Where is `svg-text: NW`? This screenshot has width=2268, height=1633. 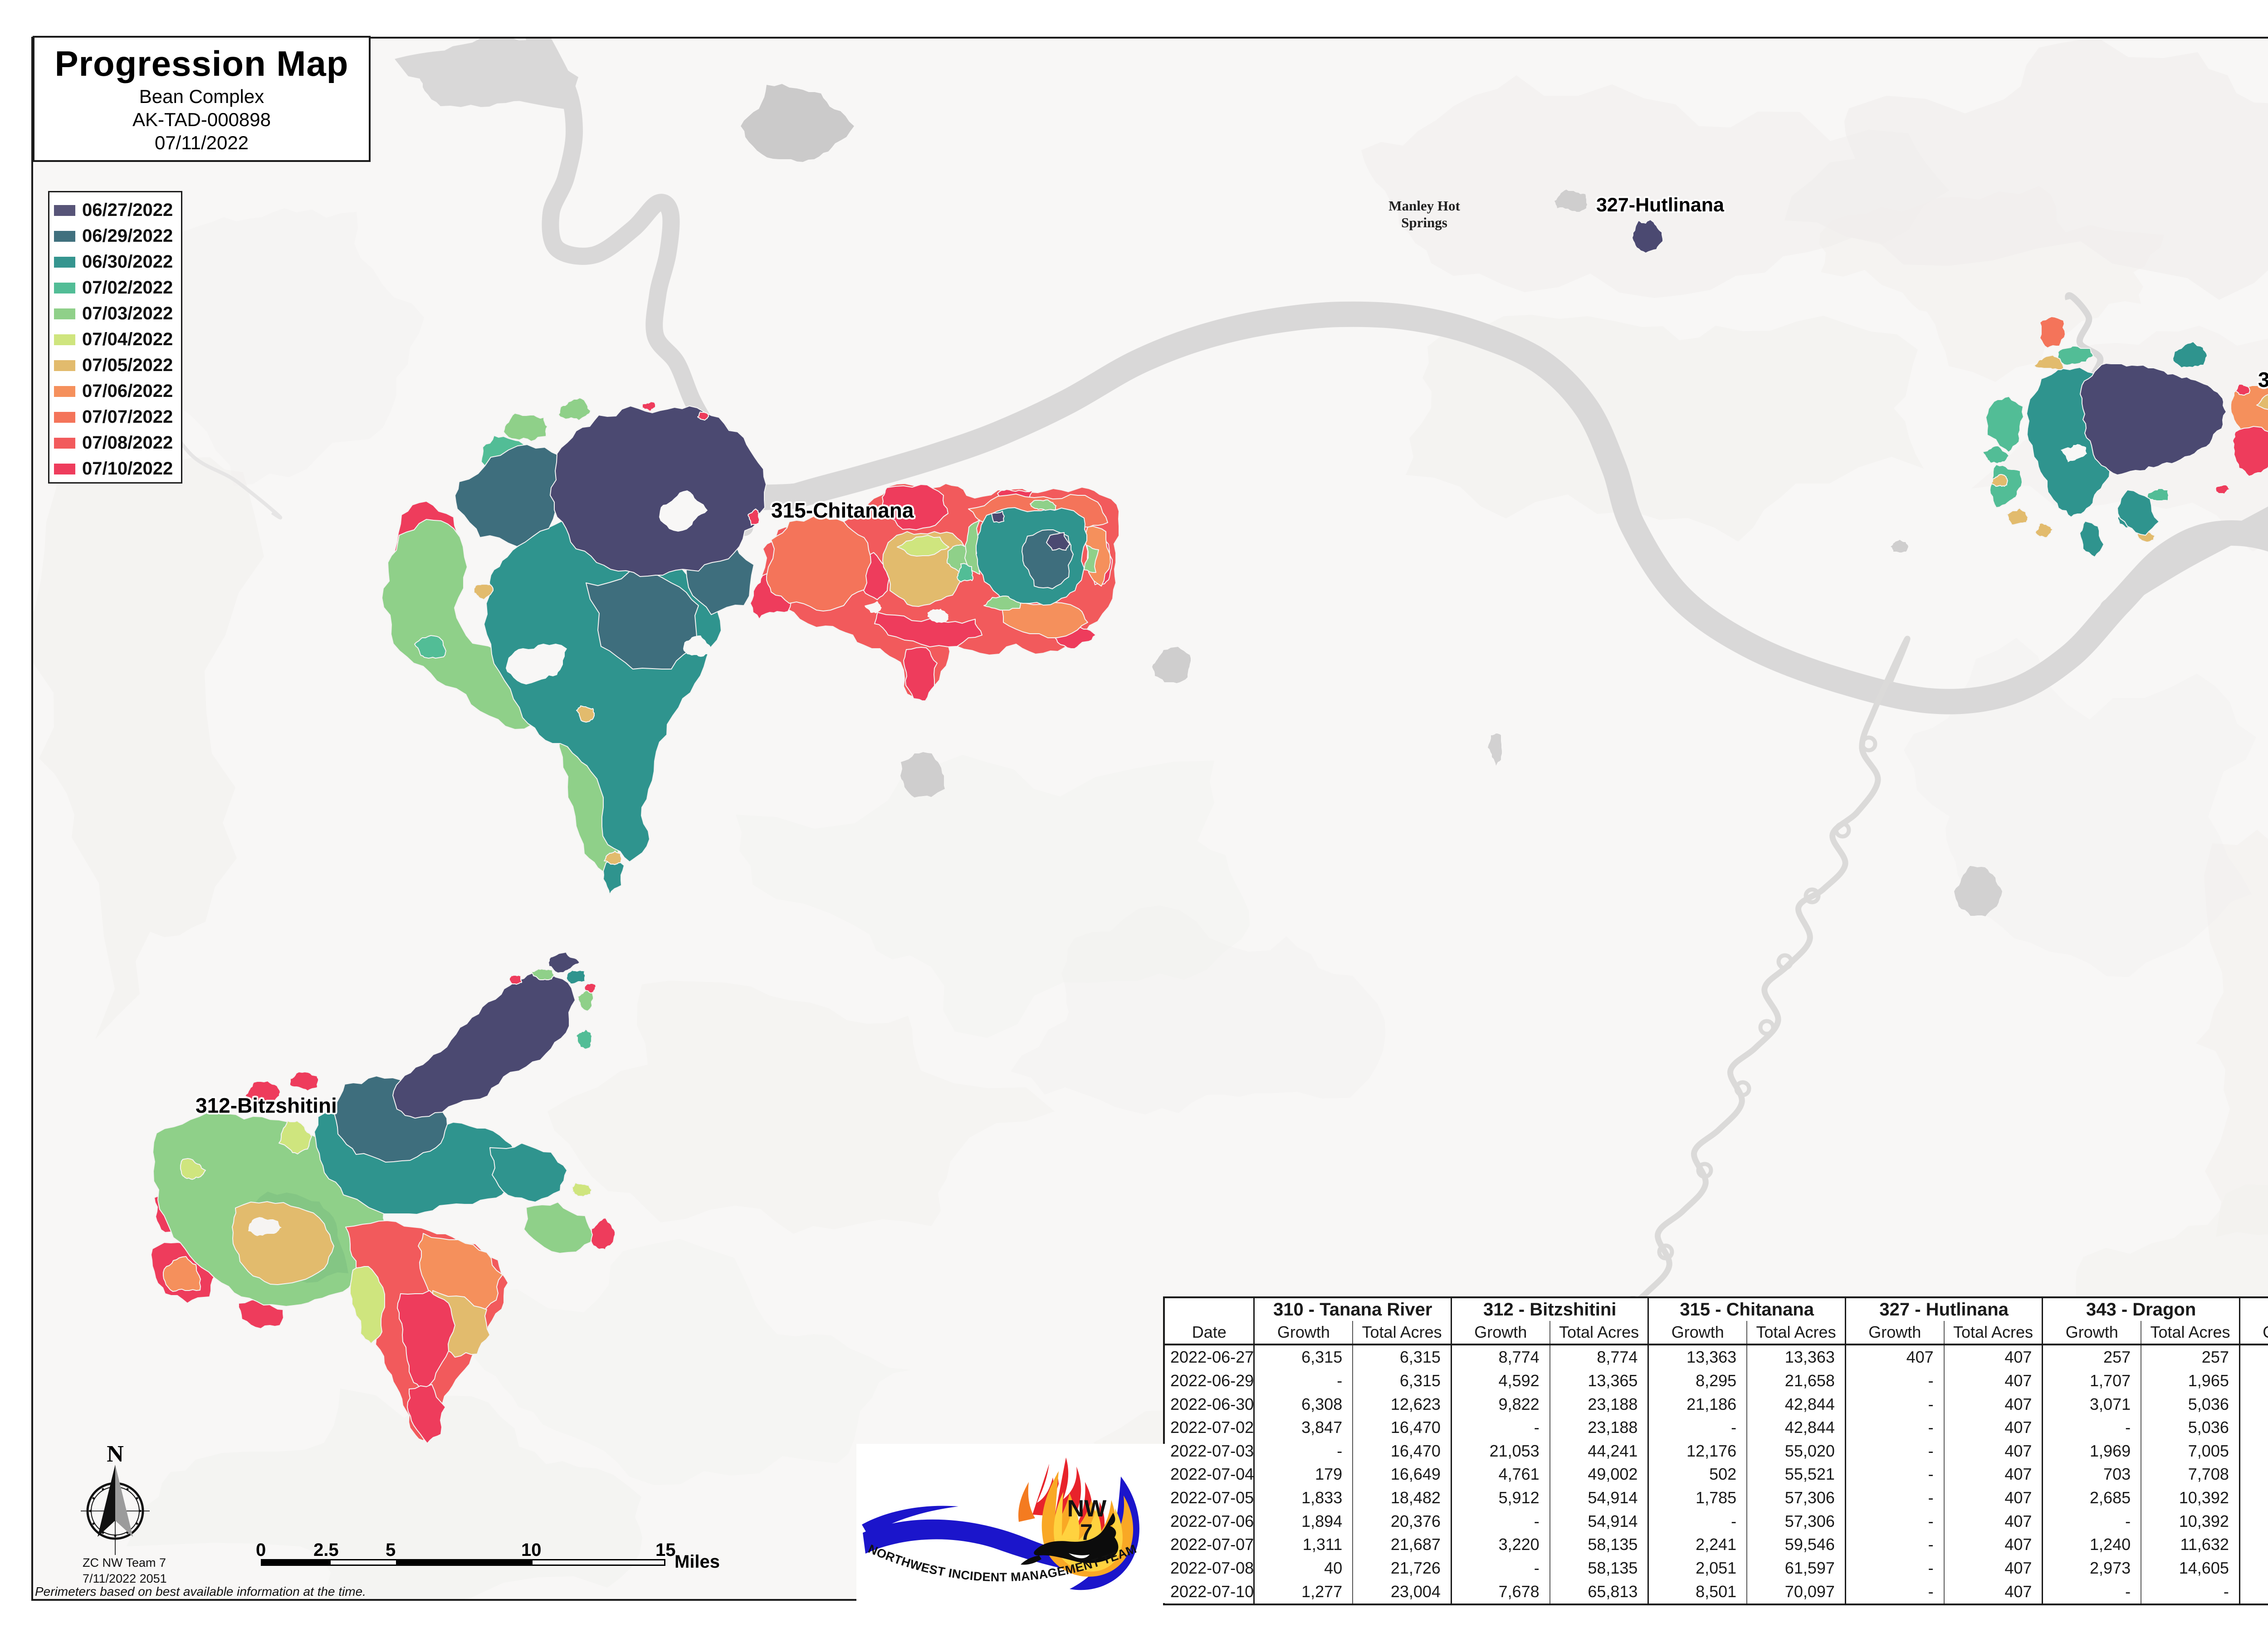
svg-text: NW is located at coordinates (1087, 1509).